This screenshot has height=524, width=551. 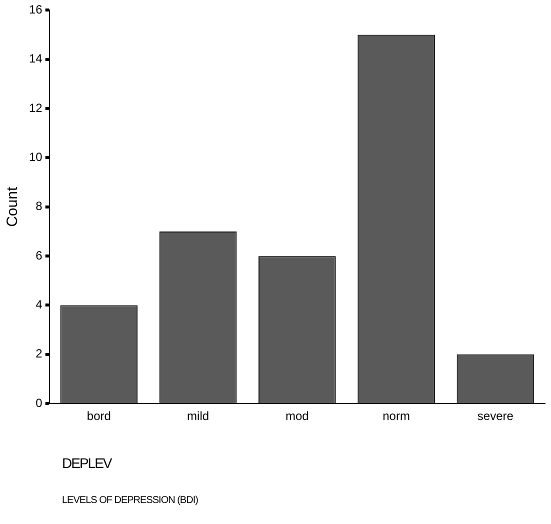 What do you see at coordinates (35, 59) in the screenshot?
I see `y-tick-label: 14` at bounding box center [35, 59].